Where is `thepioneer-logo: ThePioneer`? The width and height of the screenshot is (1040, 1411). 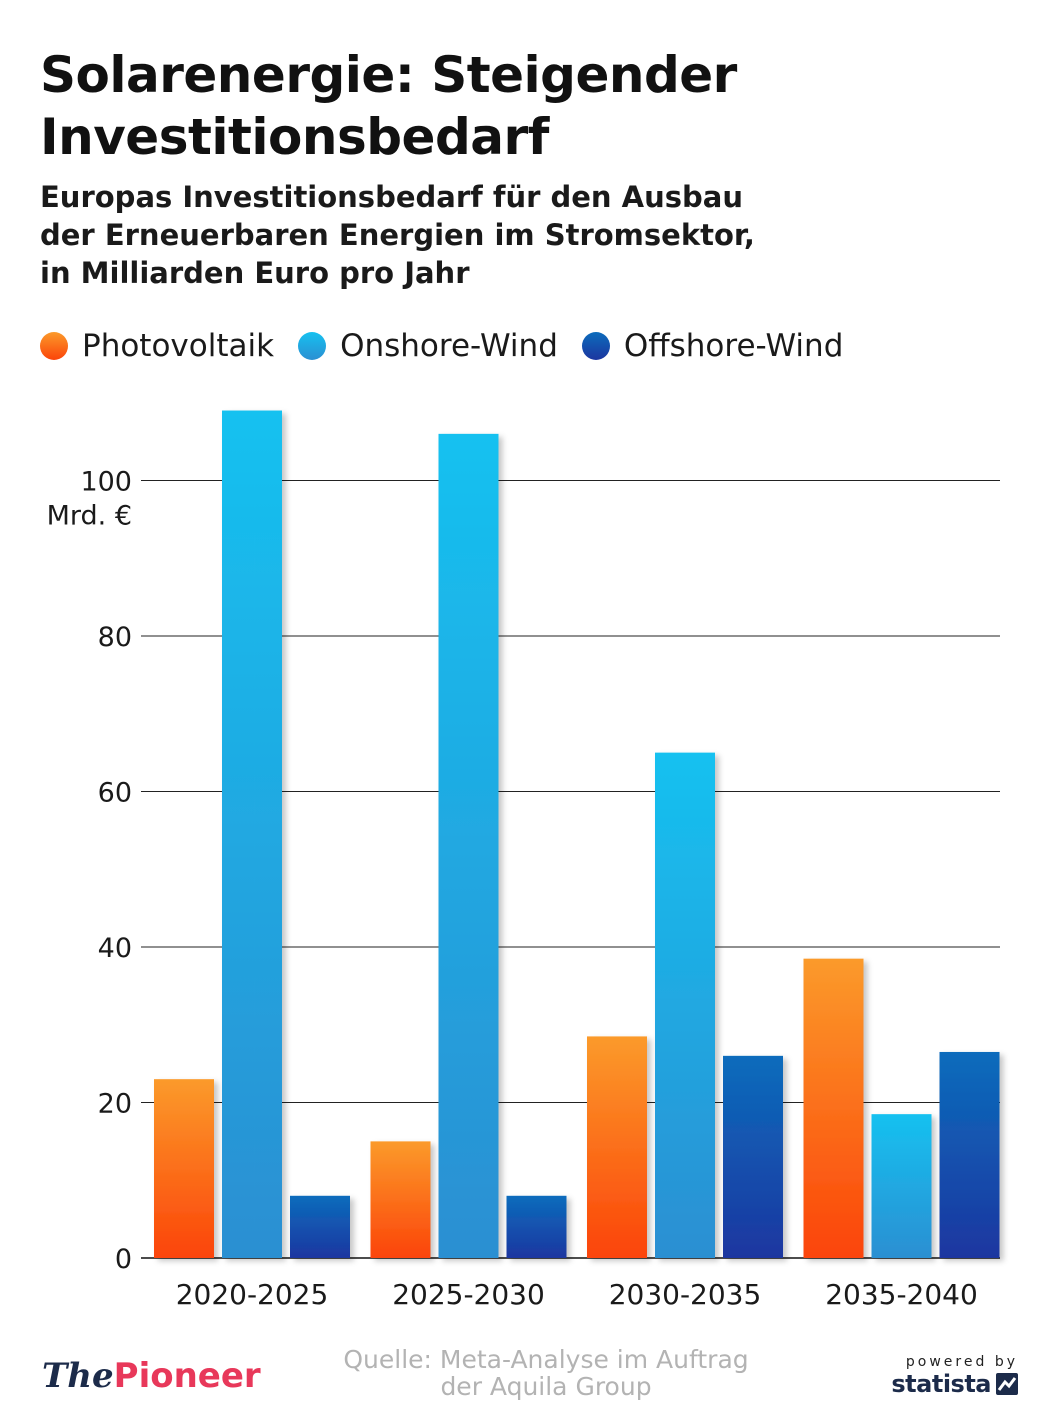
thepioneer-logo: ThePioneer is located at coordinates (151, 1376).